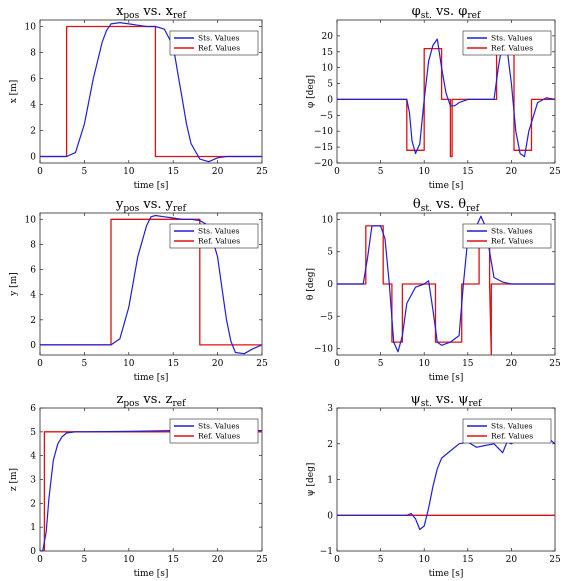  Describe the element at coordinates (311, 91) in the screenshot. I see `y-axis-label: φ [deg]` at that location.